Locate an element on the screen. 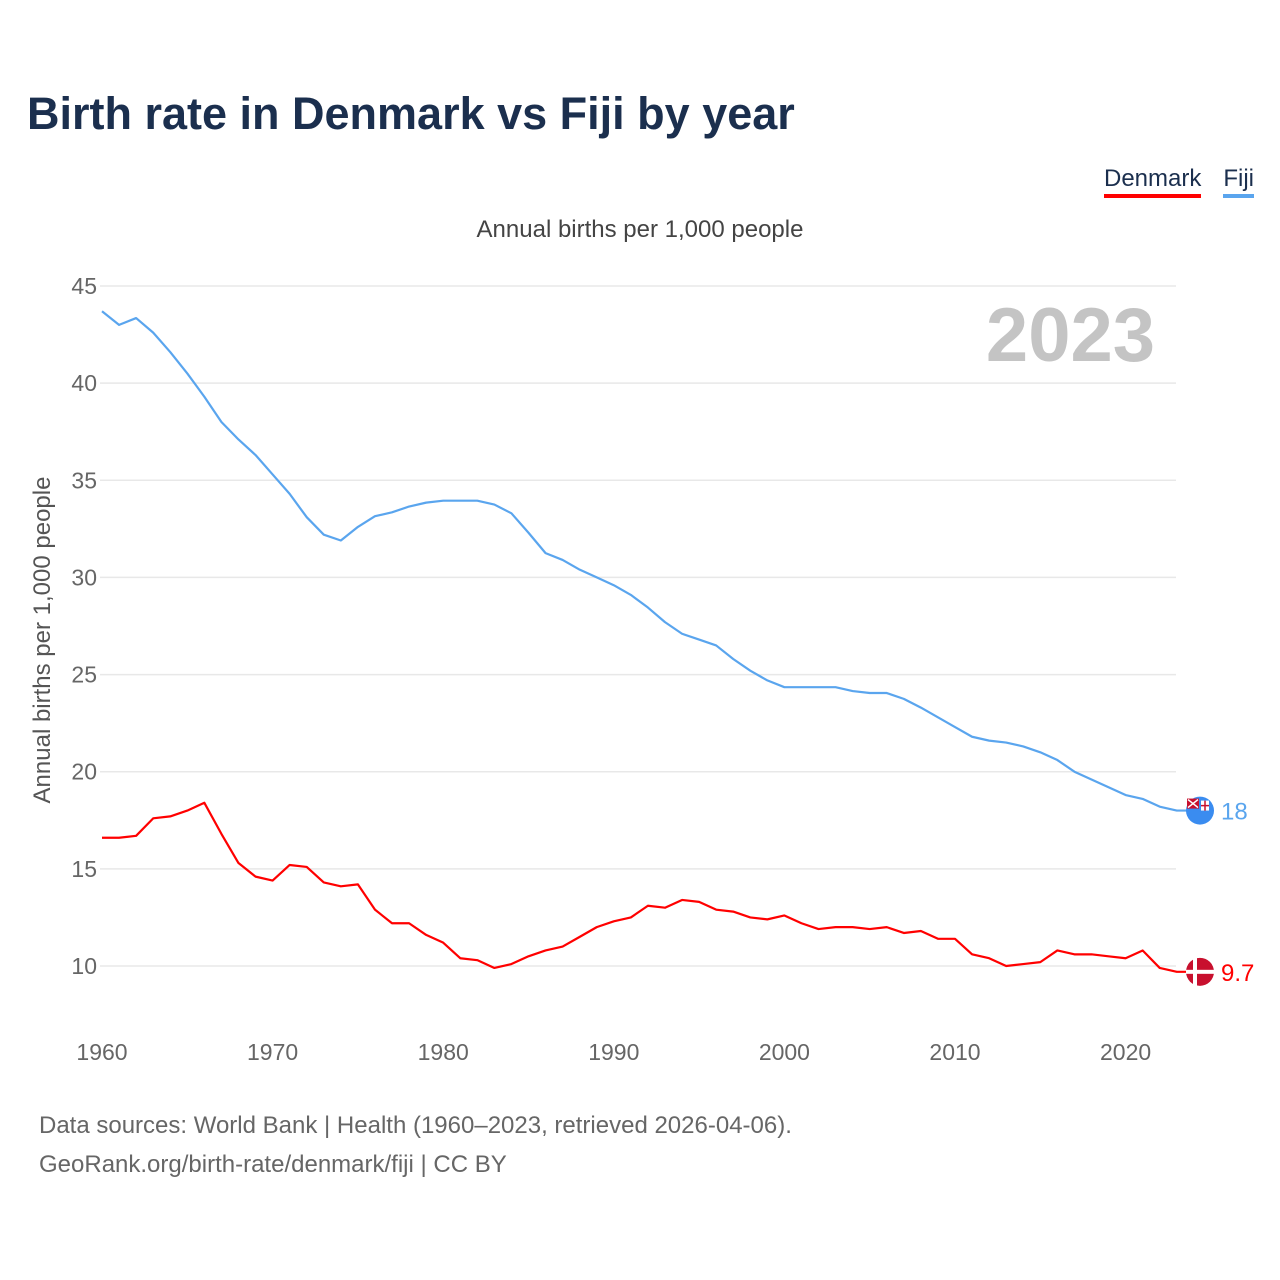 This screenshot has width=1280, height=1280. y-tick-label: 35 is located at coordinates (84, 480).